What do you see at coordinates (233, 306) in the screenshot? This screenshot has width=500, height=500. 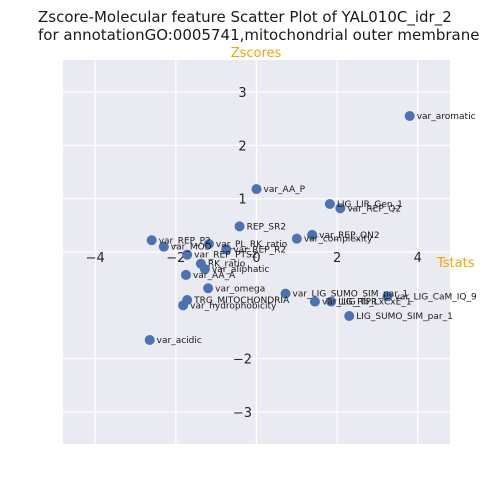 I see `point-label: var_hydrophobicity` at bounding box center [233, 306].